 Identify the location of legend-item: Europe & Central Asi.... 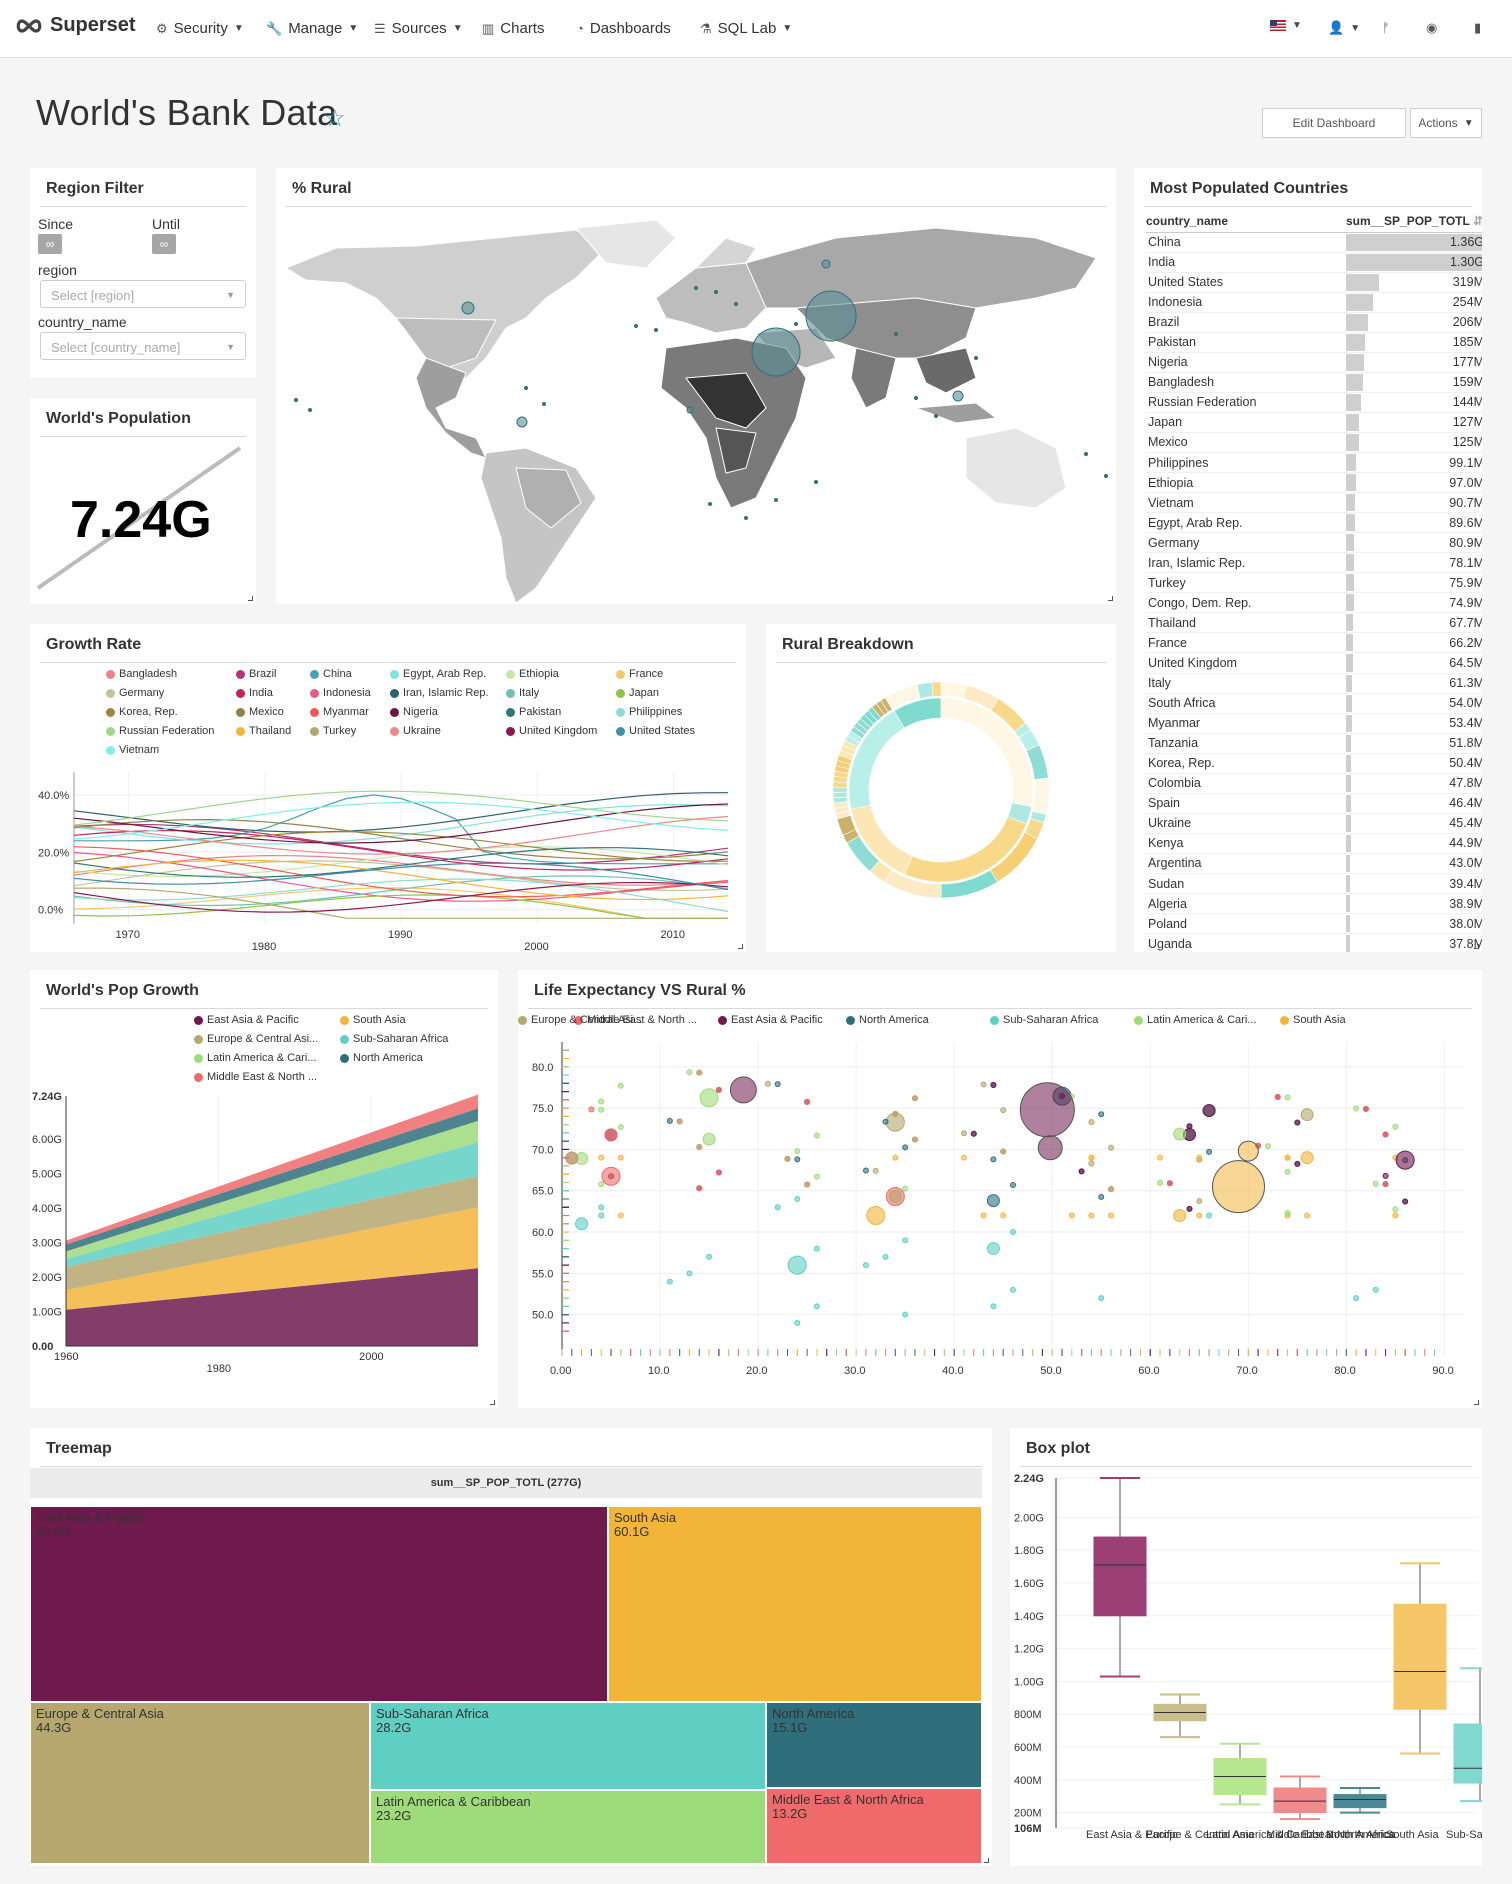
(580, 1020).